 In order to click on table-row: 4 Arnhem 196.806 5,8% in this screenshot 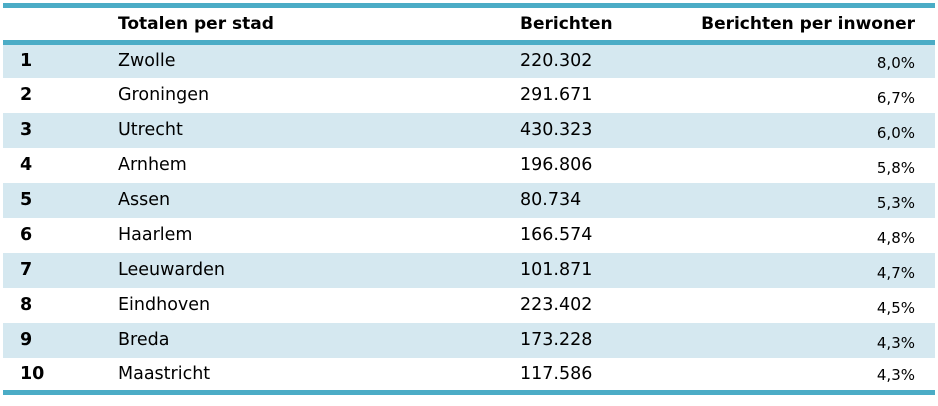, I will do `click(469, 165)`.